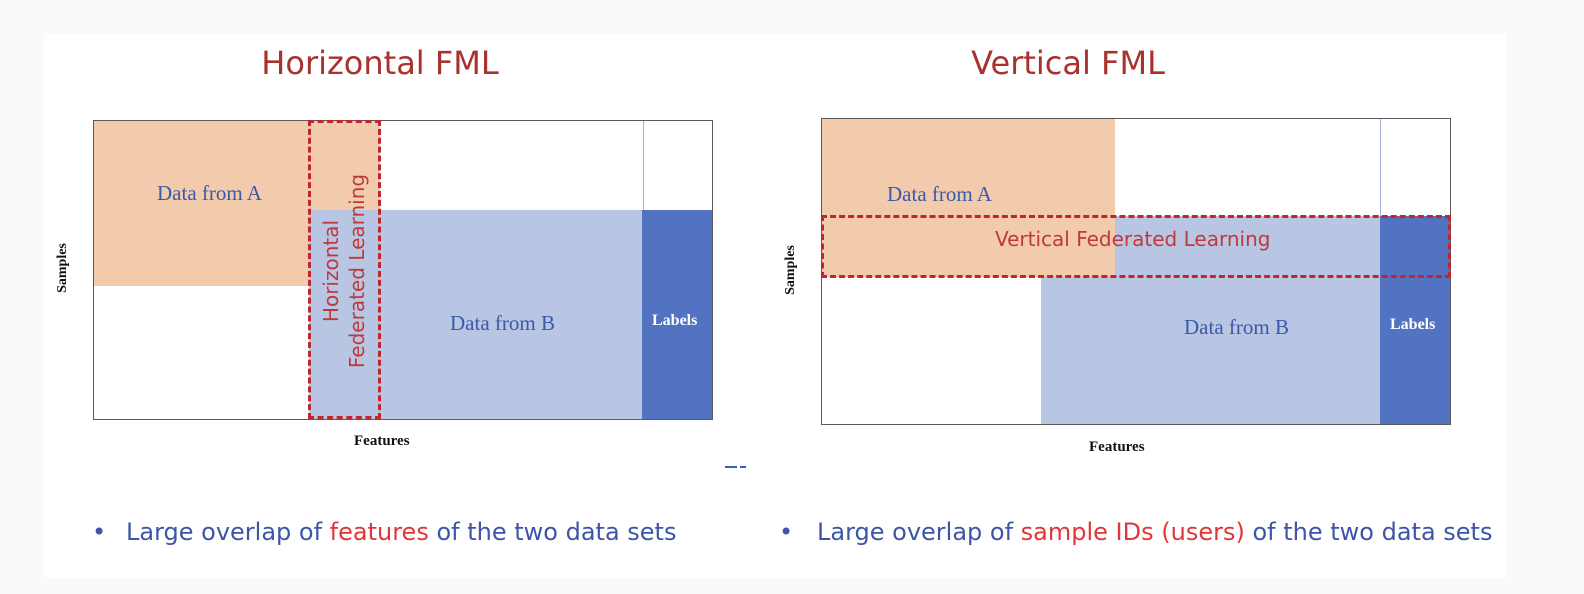 Image resolution: width=1584 pixels, height=594 pixels. Describe the element at coordinates (379, 532) in the screenshot. I see `horizontal-bullet-highlight: features` at that location.